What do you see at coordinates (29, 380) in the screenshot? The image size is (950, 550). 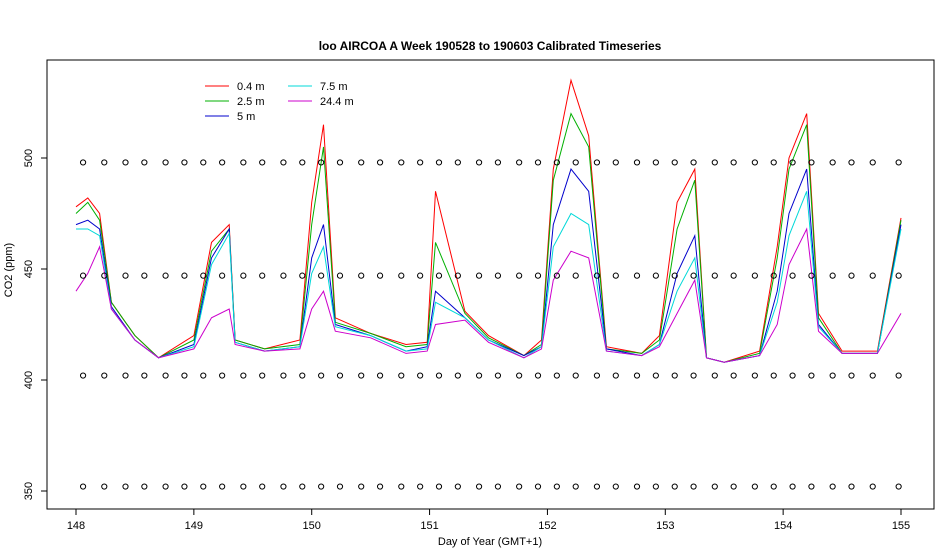 I see `y-tick-label: 400` at bounding box center [29, 380].